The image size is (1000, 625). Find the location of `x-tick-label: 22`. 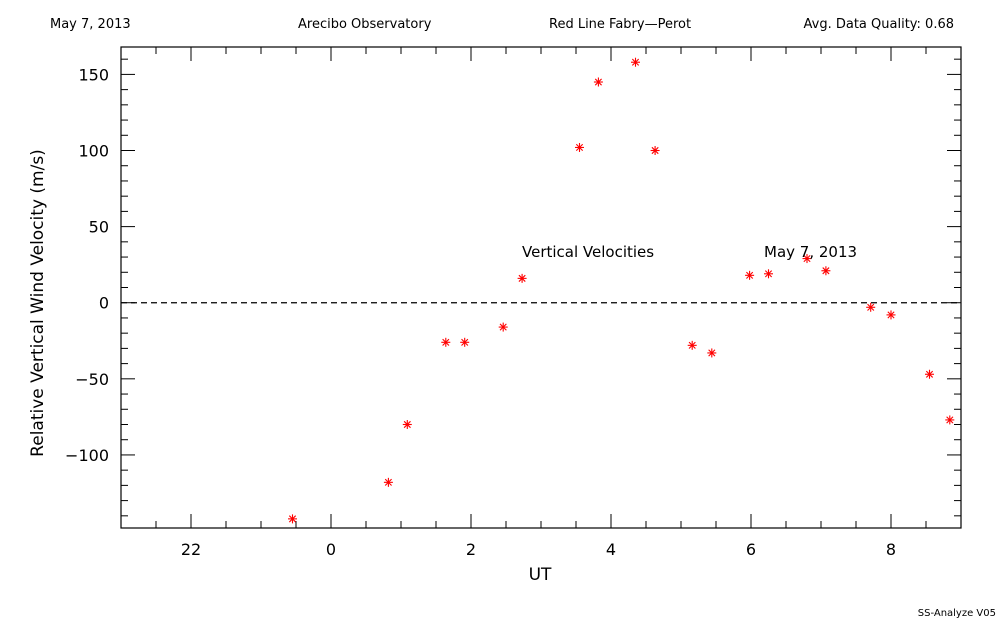

x-tick-label: 22 is located at coordinates (191, 549).